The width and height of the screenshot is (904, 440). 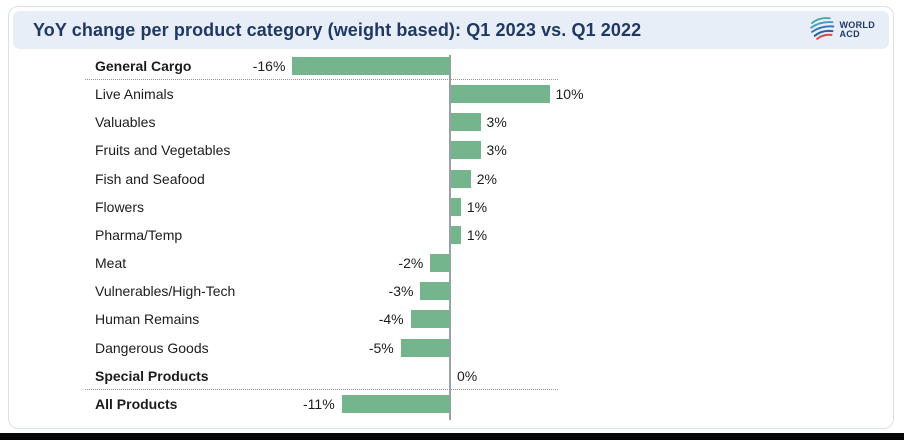 I want to click on globe-lines-icon, so click(x=822, y=30).